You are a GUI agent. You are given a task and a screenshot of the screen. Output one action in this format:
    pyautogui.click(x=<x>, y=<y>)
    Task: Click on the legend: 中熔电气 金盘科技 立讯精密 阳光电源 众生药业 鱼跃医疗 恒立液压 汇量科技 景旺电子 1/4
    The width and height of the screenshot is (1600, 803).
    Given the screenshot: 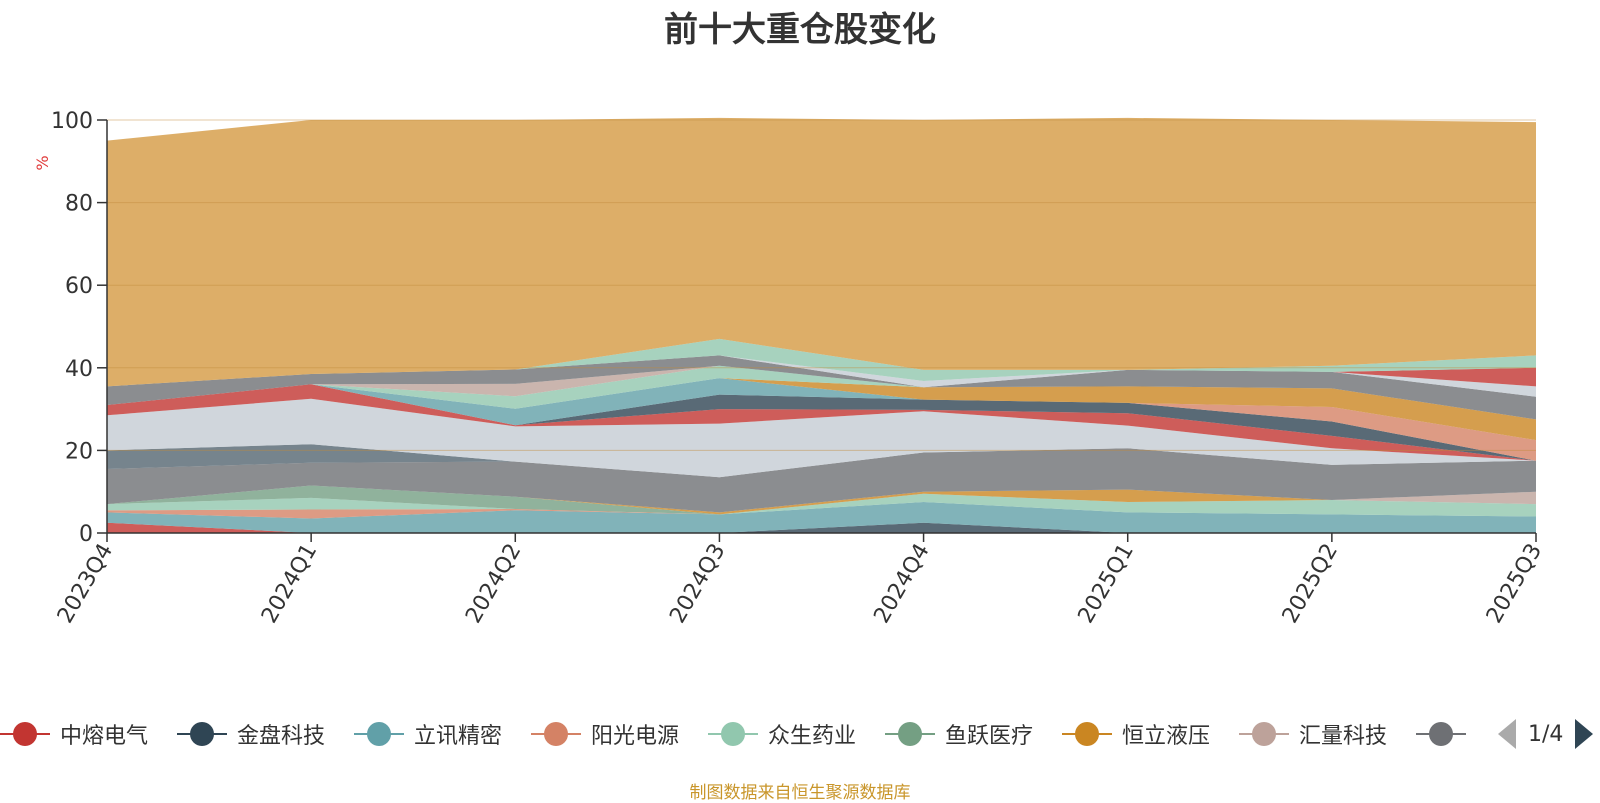 What is the action you would take?
    pyautogui.click(x=800, y=734)
    